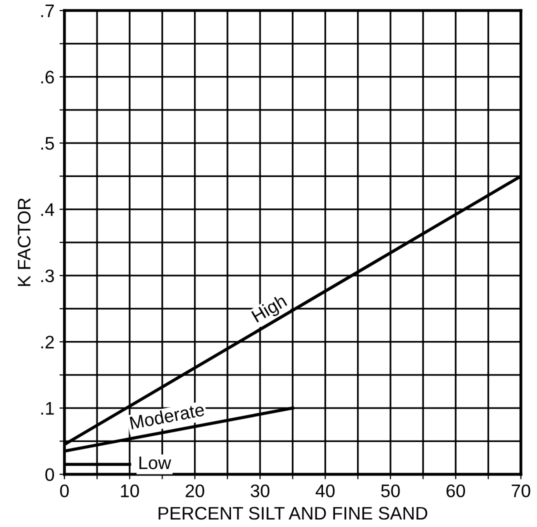 This screenshot has height=527, width=537. I want to click on x-tick-label: 20, so click(195, 491).